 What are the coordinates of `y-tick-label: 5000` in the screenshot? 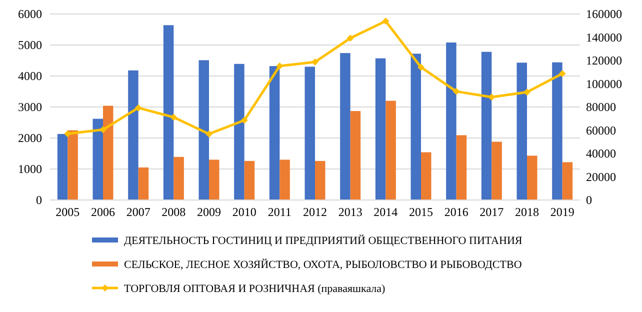 It's located at (30, 45).